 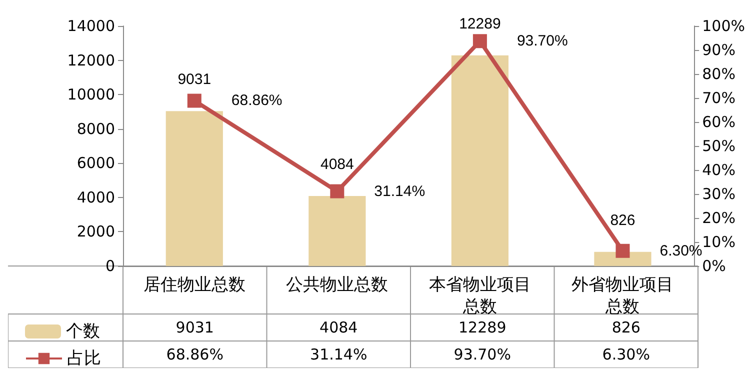 What do you see at coordinates (339, 327) in the screenshot?
I see `data-label: 4084` at bounding box center [339, 327].